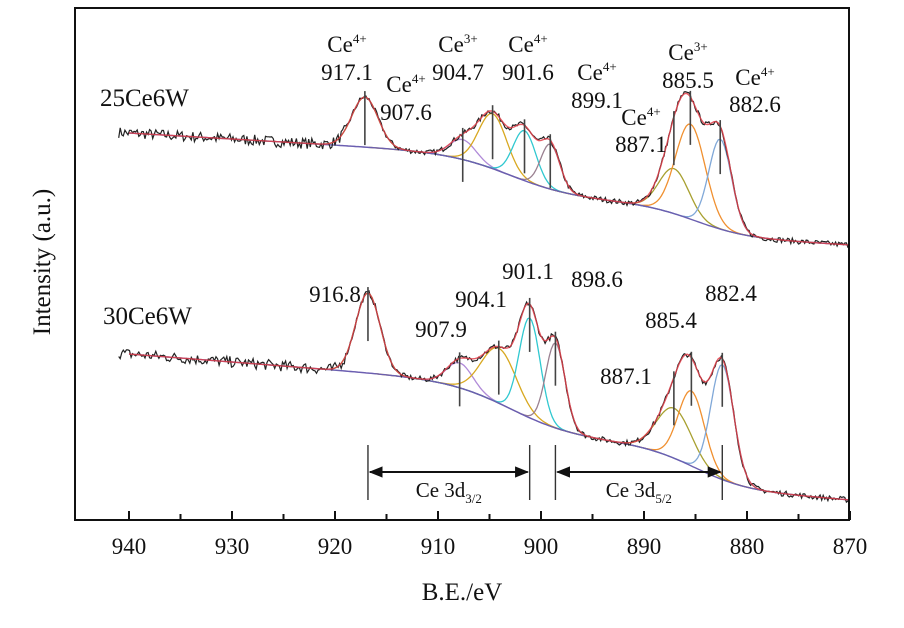 The image size is (904, 628). Describe the element at coordinates (597, 279) in the screenshot. I see `peak-be-label: 898.6` at that location.